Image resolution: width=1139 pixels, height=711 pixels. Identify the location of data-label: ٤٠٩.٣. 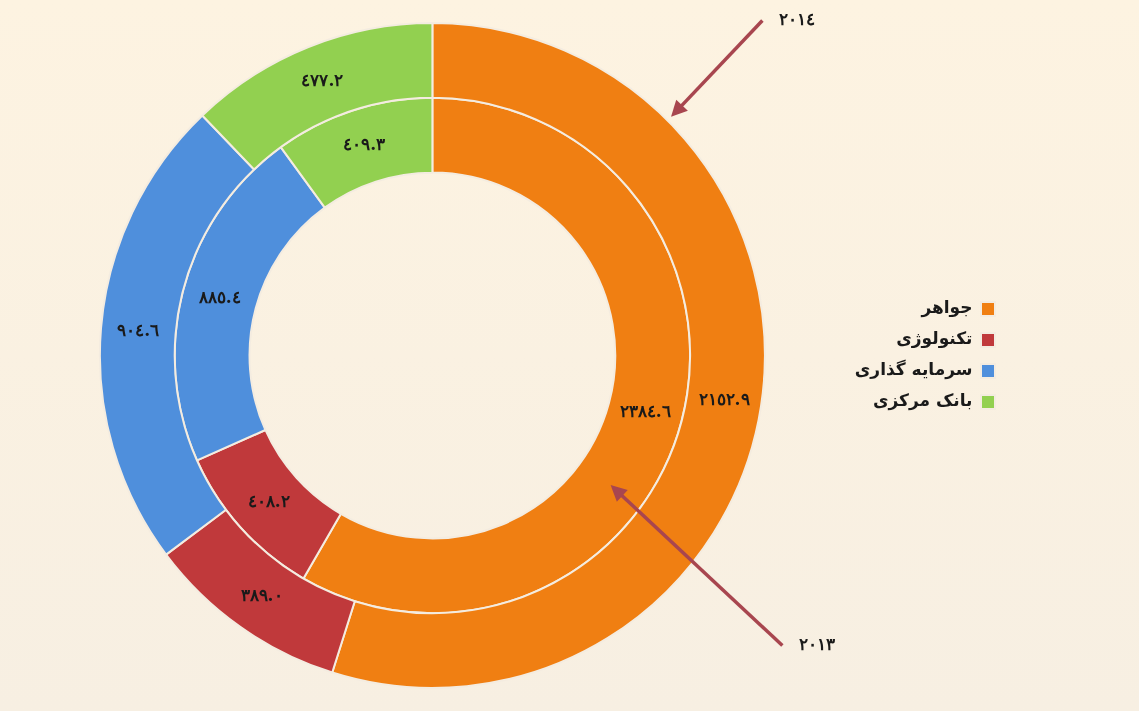
(364, 144).